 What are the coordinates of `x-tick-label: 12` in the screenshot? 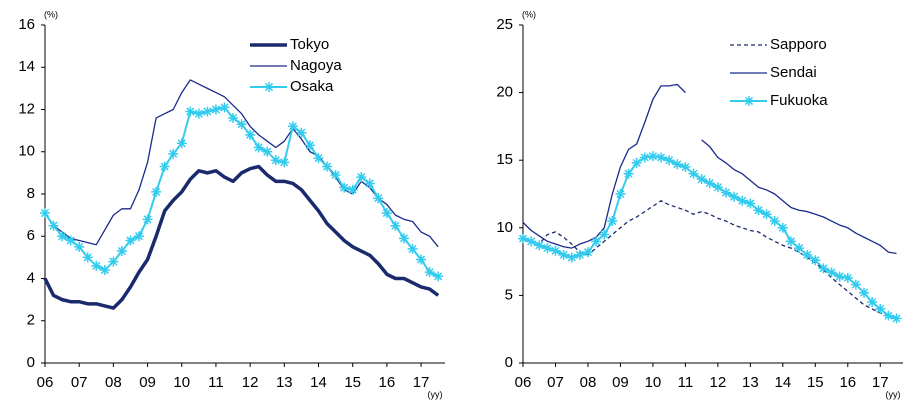 It's located at (250, 382).